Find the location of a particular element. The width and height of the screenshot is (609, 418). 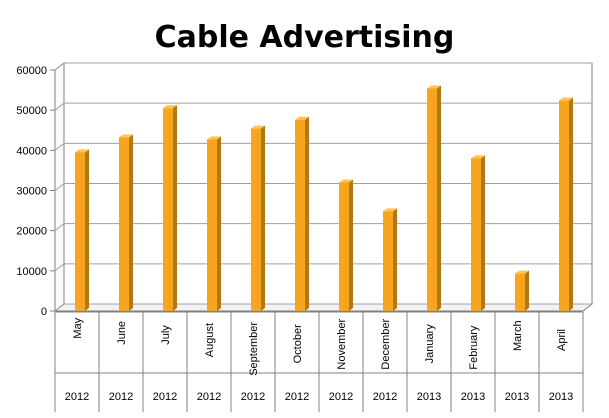

x-category-label: September is located at coordinates (254, 349).